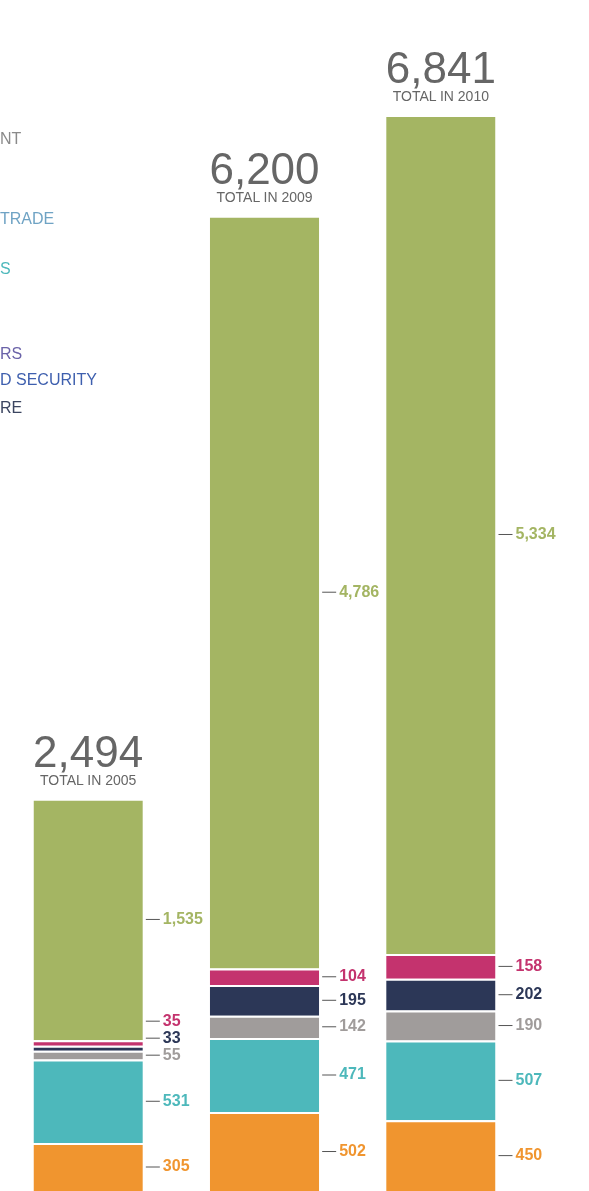 The width and height of the screenshot is (589, 1191). Describe the element at coordinates (529, 994) in the screenshot. I see `data-label: 202` at that location.